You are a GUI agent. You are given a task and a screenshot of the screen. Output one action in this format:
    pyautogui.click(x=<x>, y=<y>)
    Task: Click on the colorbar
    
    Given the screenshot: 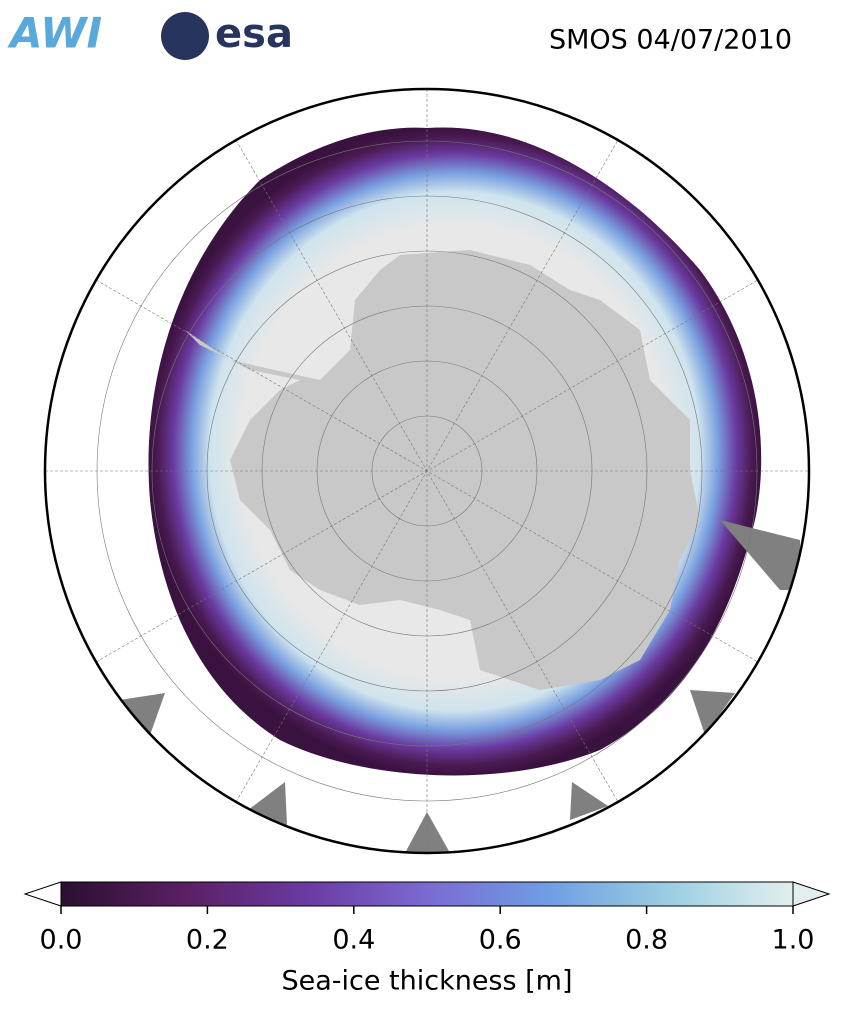 What is the action you would take?
    pyautogui.click(x=427, y=894)
    